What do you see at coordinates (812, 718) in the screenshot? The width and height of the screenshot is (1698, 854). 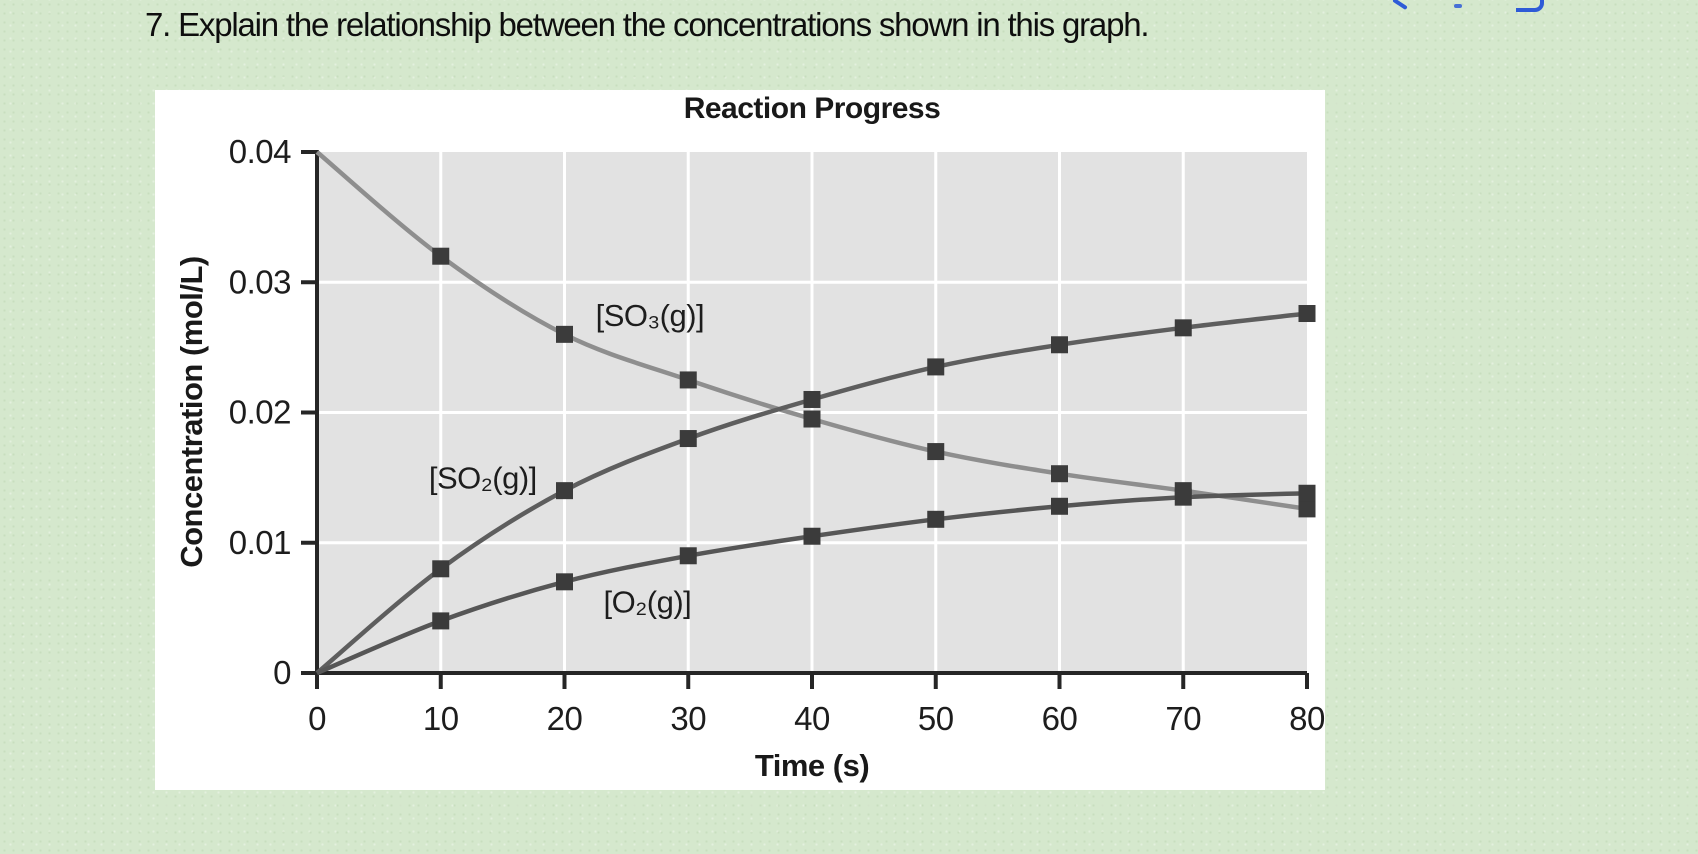 I see `x-tick-label: 40` at bounding box center [812, 718].